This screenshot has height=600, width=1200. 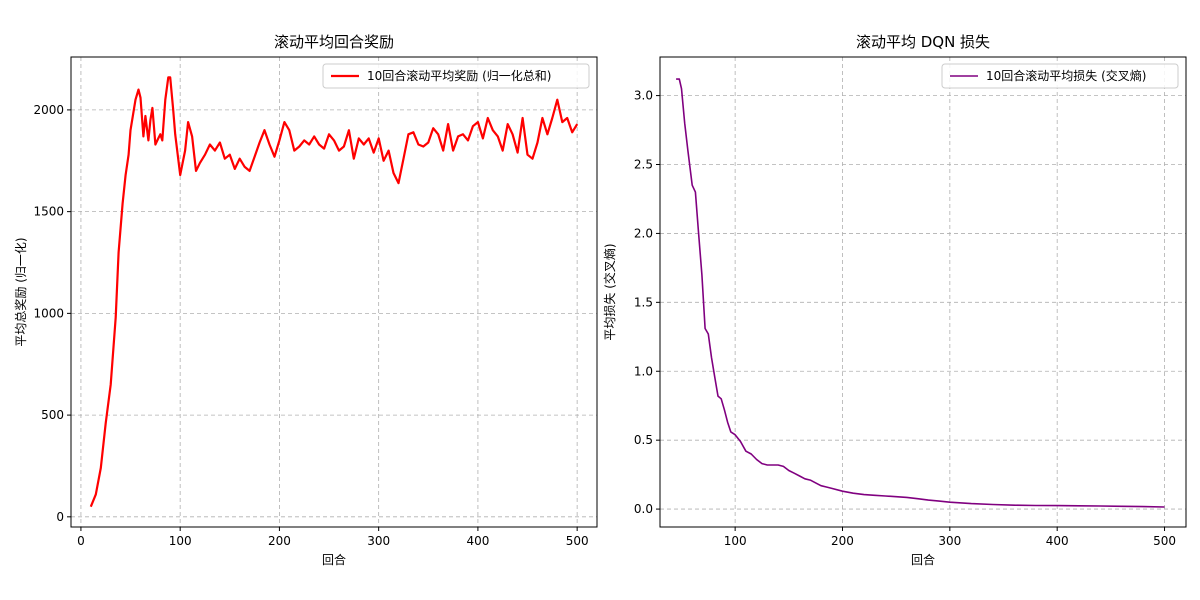 I want to click on legend: 10回合滚动平均奖励 (归一化总和), so click(x=456, y=76).